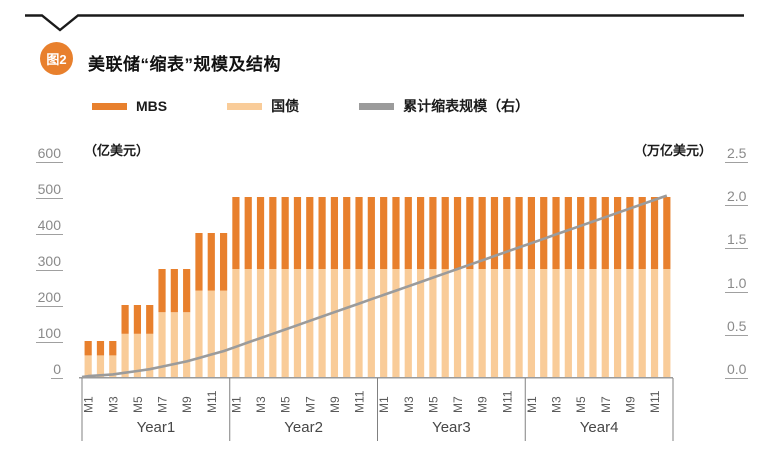 The width and height of the screenshot is (774, 471). What do you see at coordinates (49, 190) in the screenshot?
I see `left-axis-tick-label: 500` at bounding box center [49, 190].